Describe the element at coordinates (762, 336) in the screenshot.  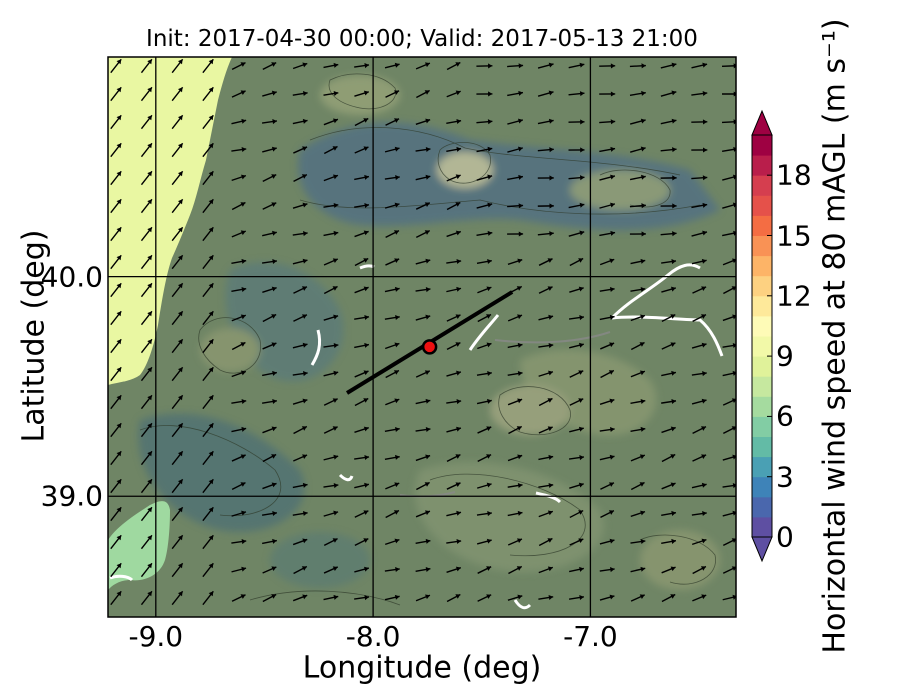
I see `colorbar` at that location.